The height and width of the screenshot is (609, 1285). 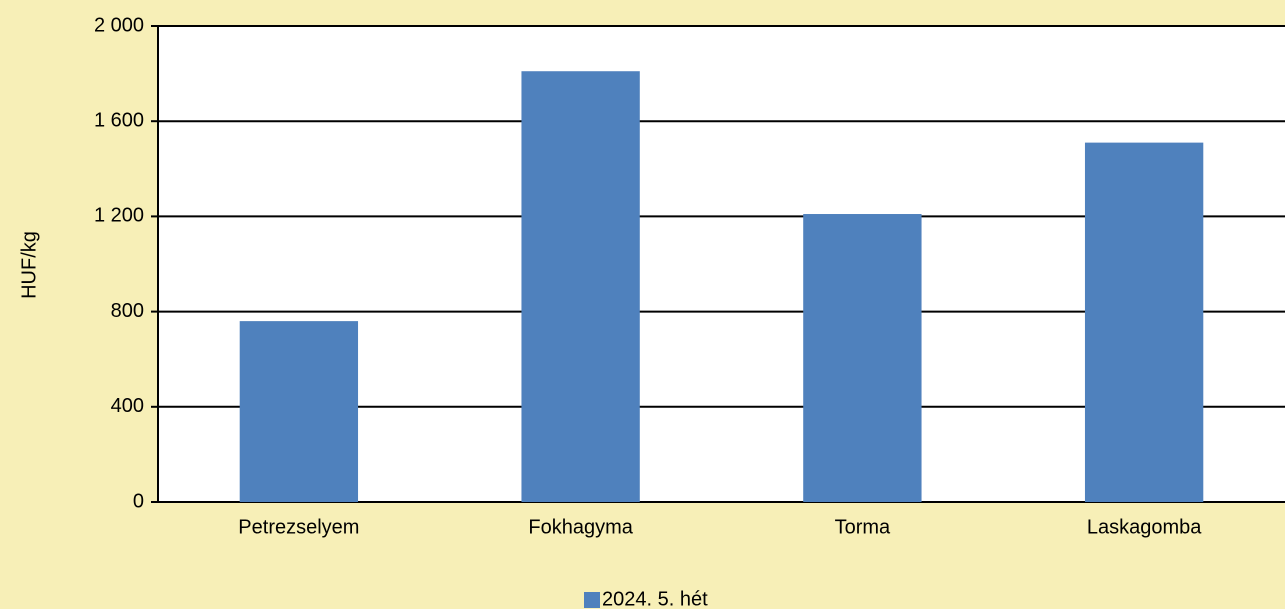 I want to click on x-tick-label: Torma, so click(x=863, y=527).